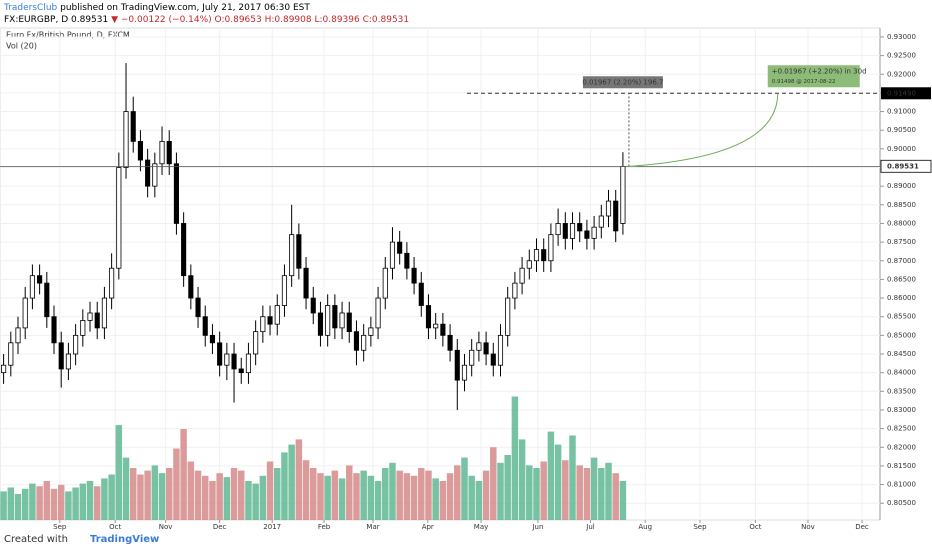 The height and width of the screenshot is (550, 932). I want to click on measure-box, so click(622, 82).